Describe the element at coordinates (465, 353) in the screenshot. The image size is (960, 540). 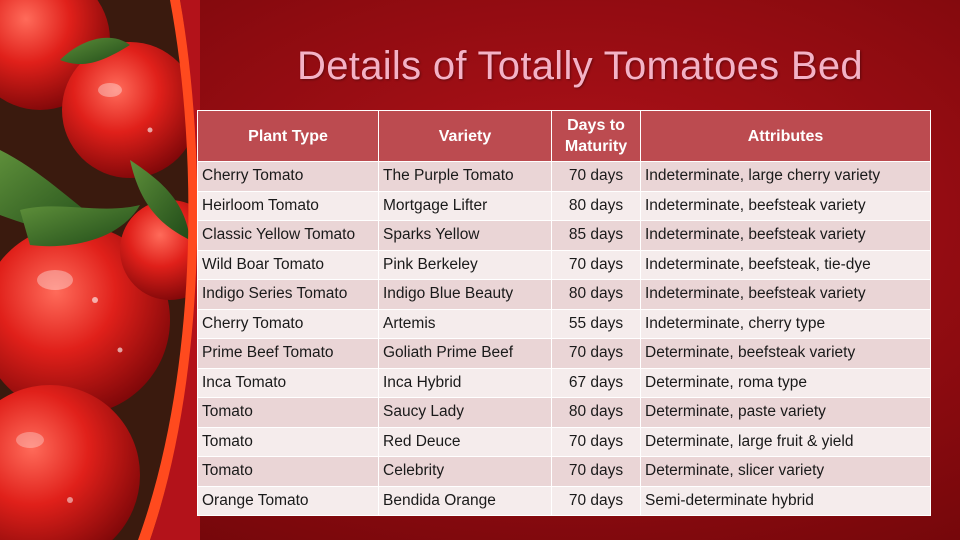
I see `cell-variety: Goliath Prime Beef` at that location.